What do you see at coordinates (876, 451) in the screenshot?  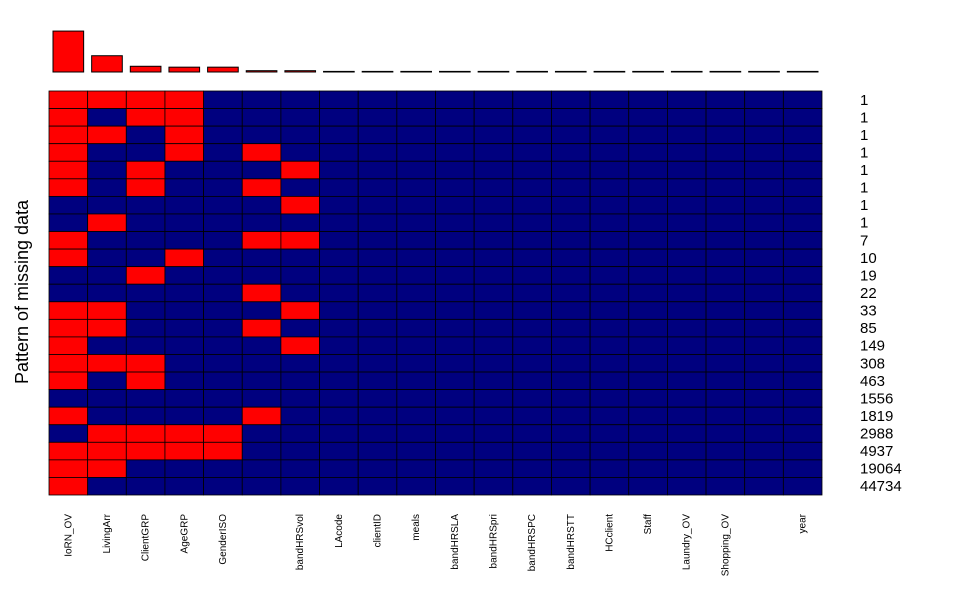 I see `pattern-count-label: 4937` at bounding box center [876, 451].